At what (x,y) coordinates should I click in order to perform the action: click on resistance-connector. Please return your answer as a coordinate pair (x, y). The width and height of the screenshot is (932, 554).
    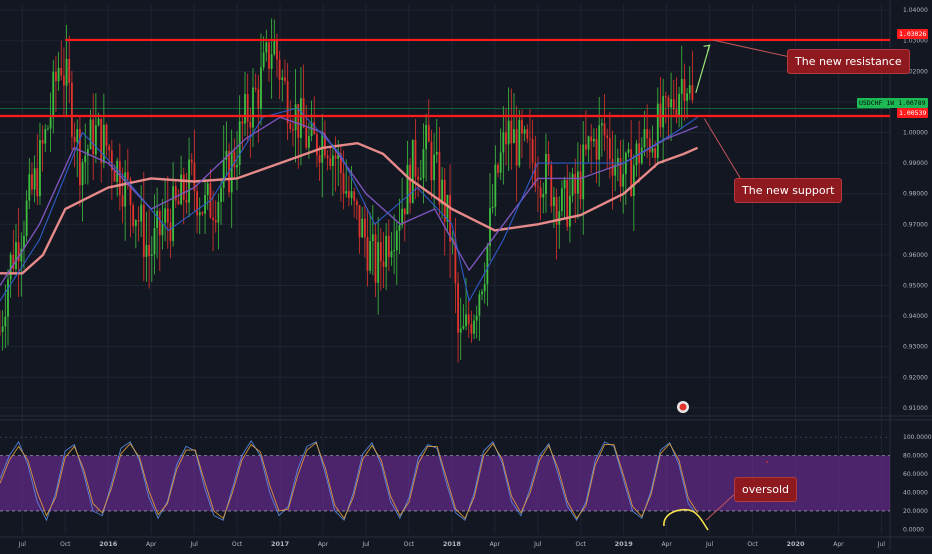
    Looking at the image, I should click on (751, 48).